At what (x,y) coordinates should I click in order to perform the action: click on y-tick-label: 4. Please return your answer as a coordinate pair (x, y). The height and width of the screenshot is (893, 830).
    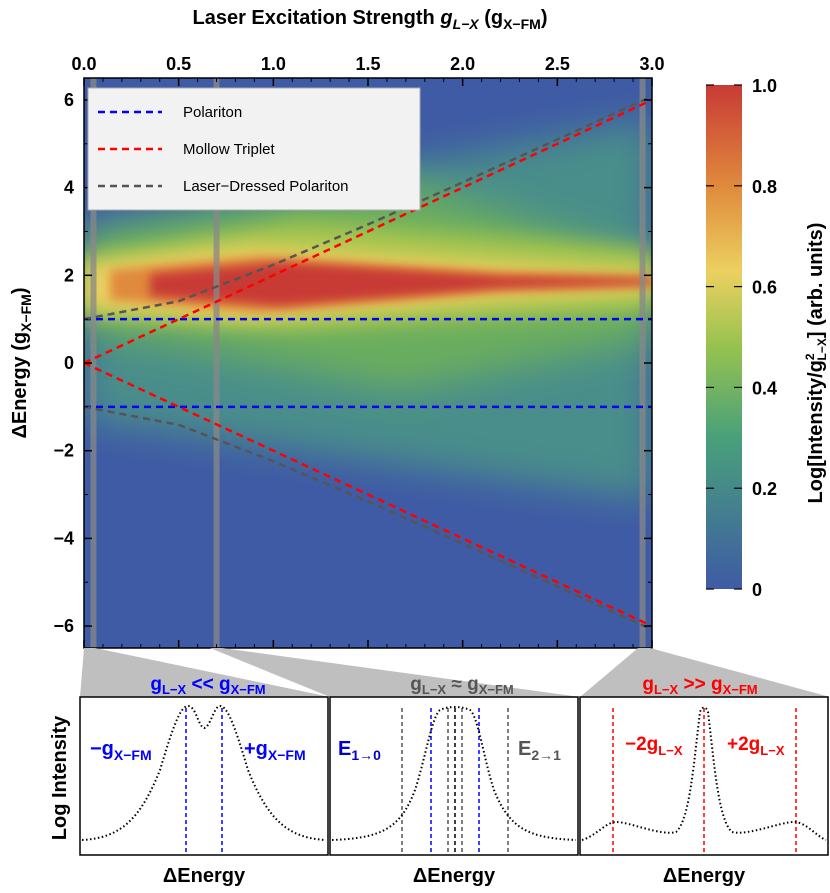
    Looking at the image, I should click on (69, 188).